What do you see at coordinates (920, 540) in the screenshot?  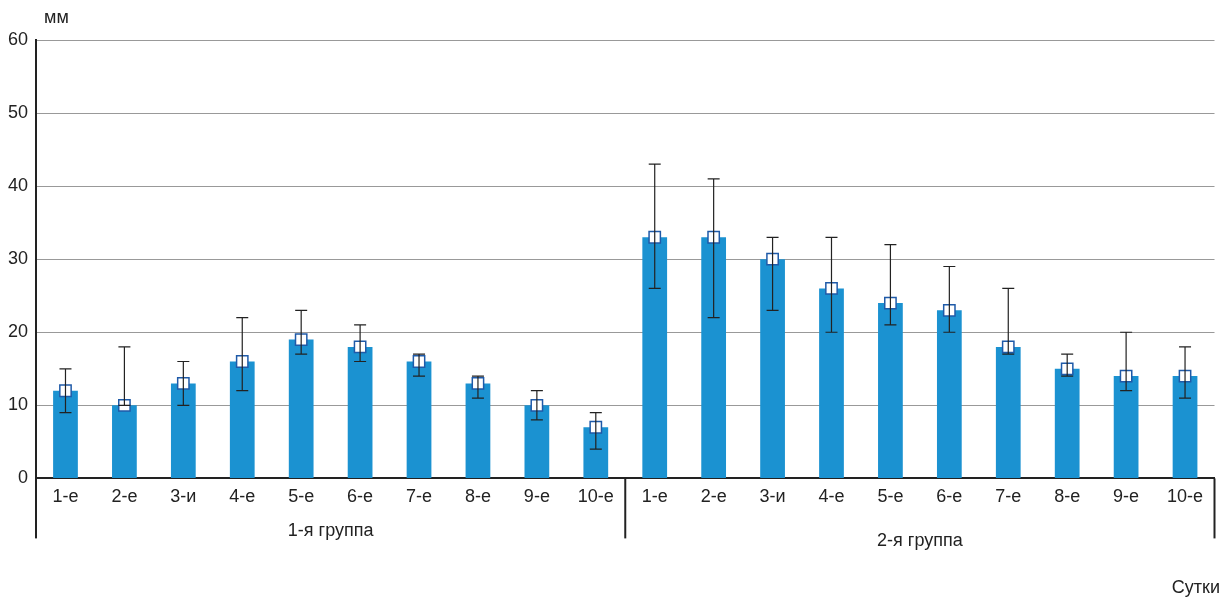 I see `text: 2-я группа` at bounding box center [920, 540].